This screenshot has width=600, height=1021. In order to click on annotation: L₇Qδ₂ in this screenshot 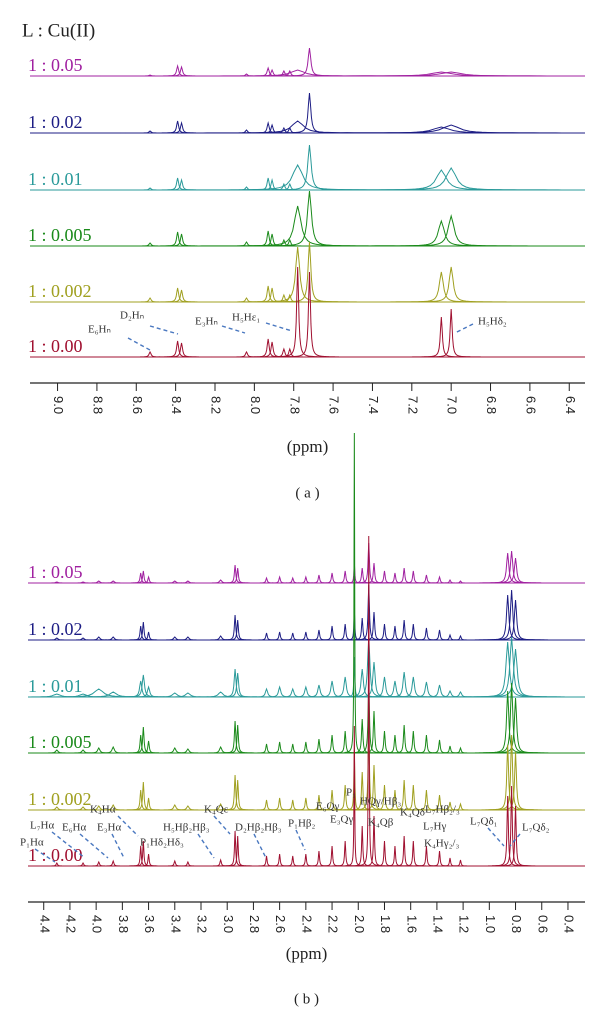, I will do `click(536, 828)`.